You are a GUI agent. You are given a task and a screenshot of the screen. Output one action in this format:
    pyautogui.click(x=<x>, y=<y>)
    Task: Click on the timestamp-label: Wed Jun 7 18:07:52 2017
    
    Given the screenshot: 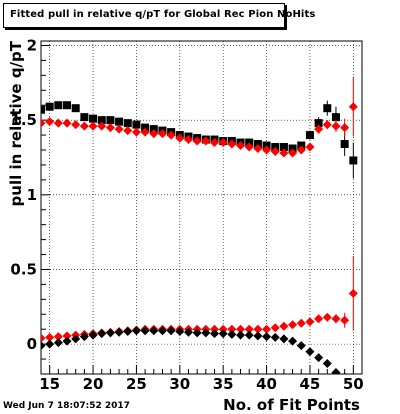 What is the action you would take?
    pyautogui.click(x=66, y=406)
    